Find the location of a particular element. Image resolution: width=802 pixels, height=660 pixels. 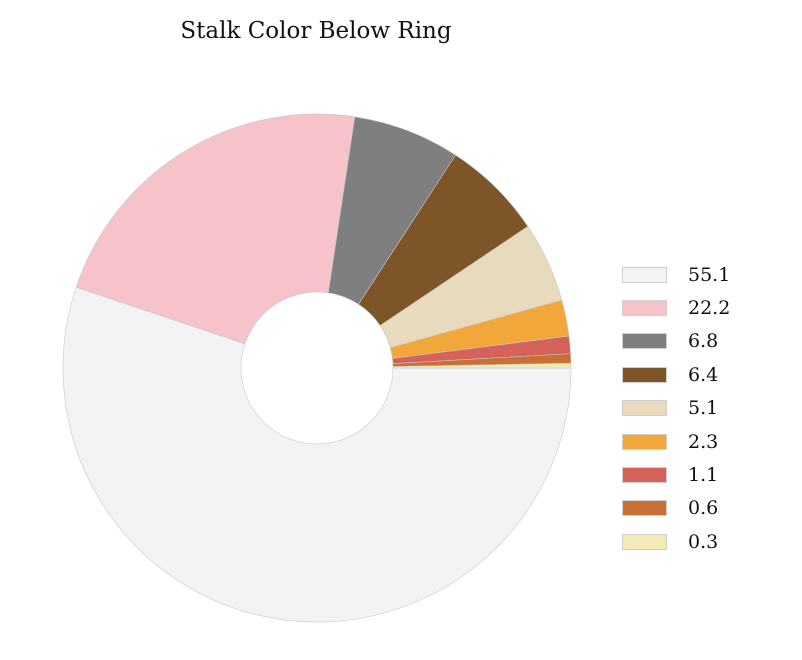

legend-item: 0.3 is located at coordinates (676, 541).